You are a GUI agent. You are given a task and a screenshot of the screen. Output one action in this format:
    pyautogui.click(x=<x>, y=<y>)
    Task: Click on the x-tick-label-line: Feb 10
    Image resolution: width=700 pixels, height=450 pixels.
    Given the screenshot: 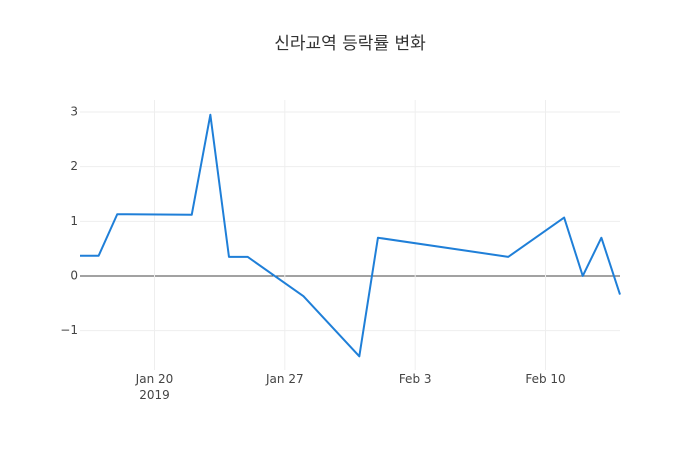 What is the action you would take?
    pyautogui.click(x=545, y=379)
    